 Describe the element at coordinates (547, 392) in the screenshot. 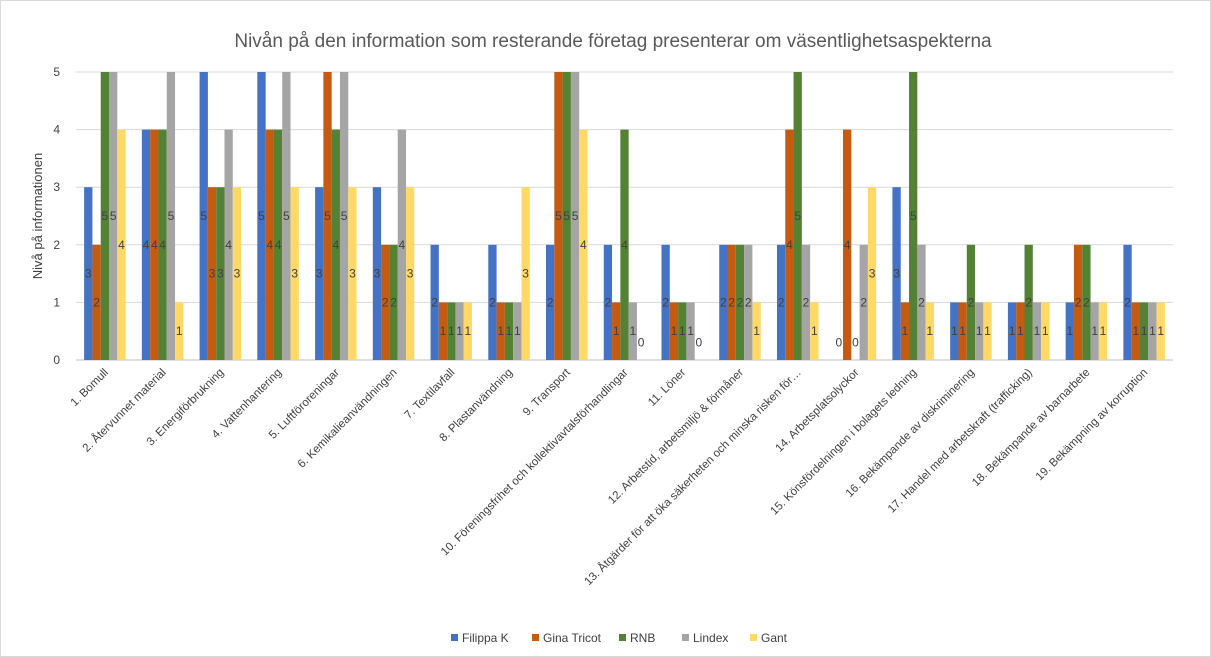

I see `category-label: 9. Transport` at that location.